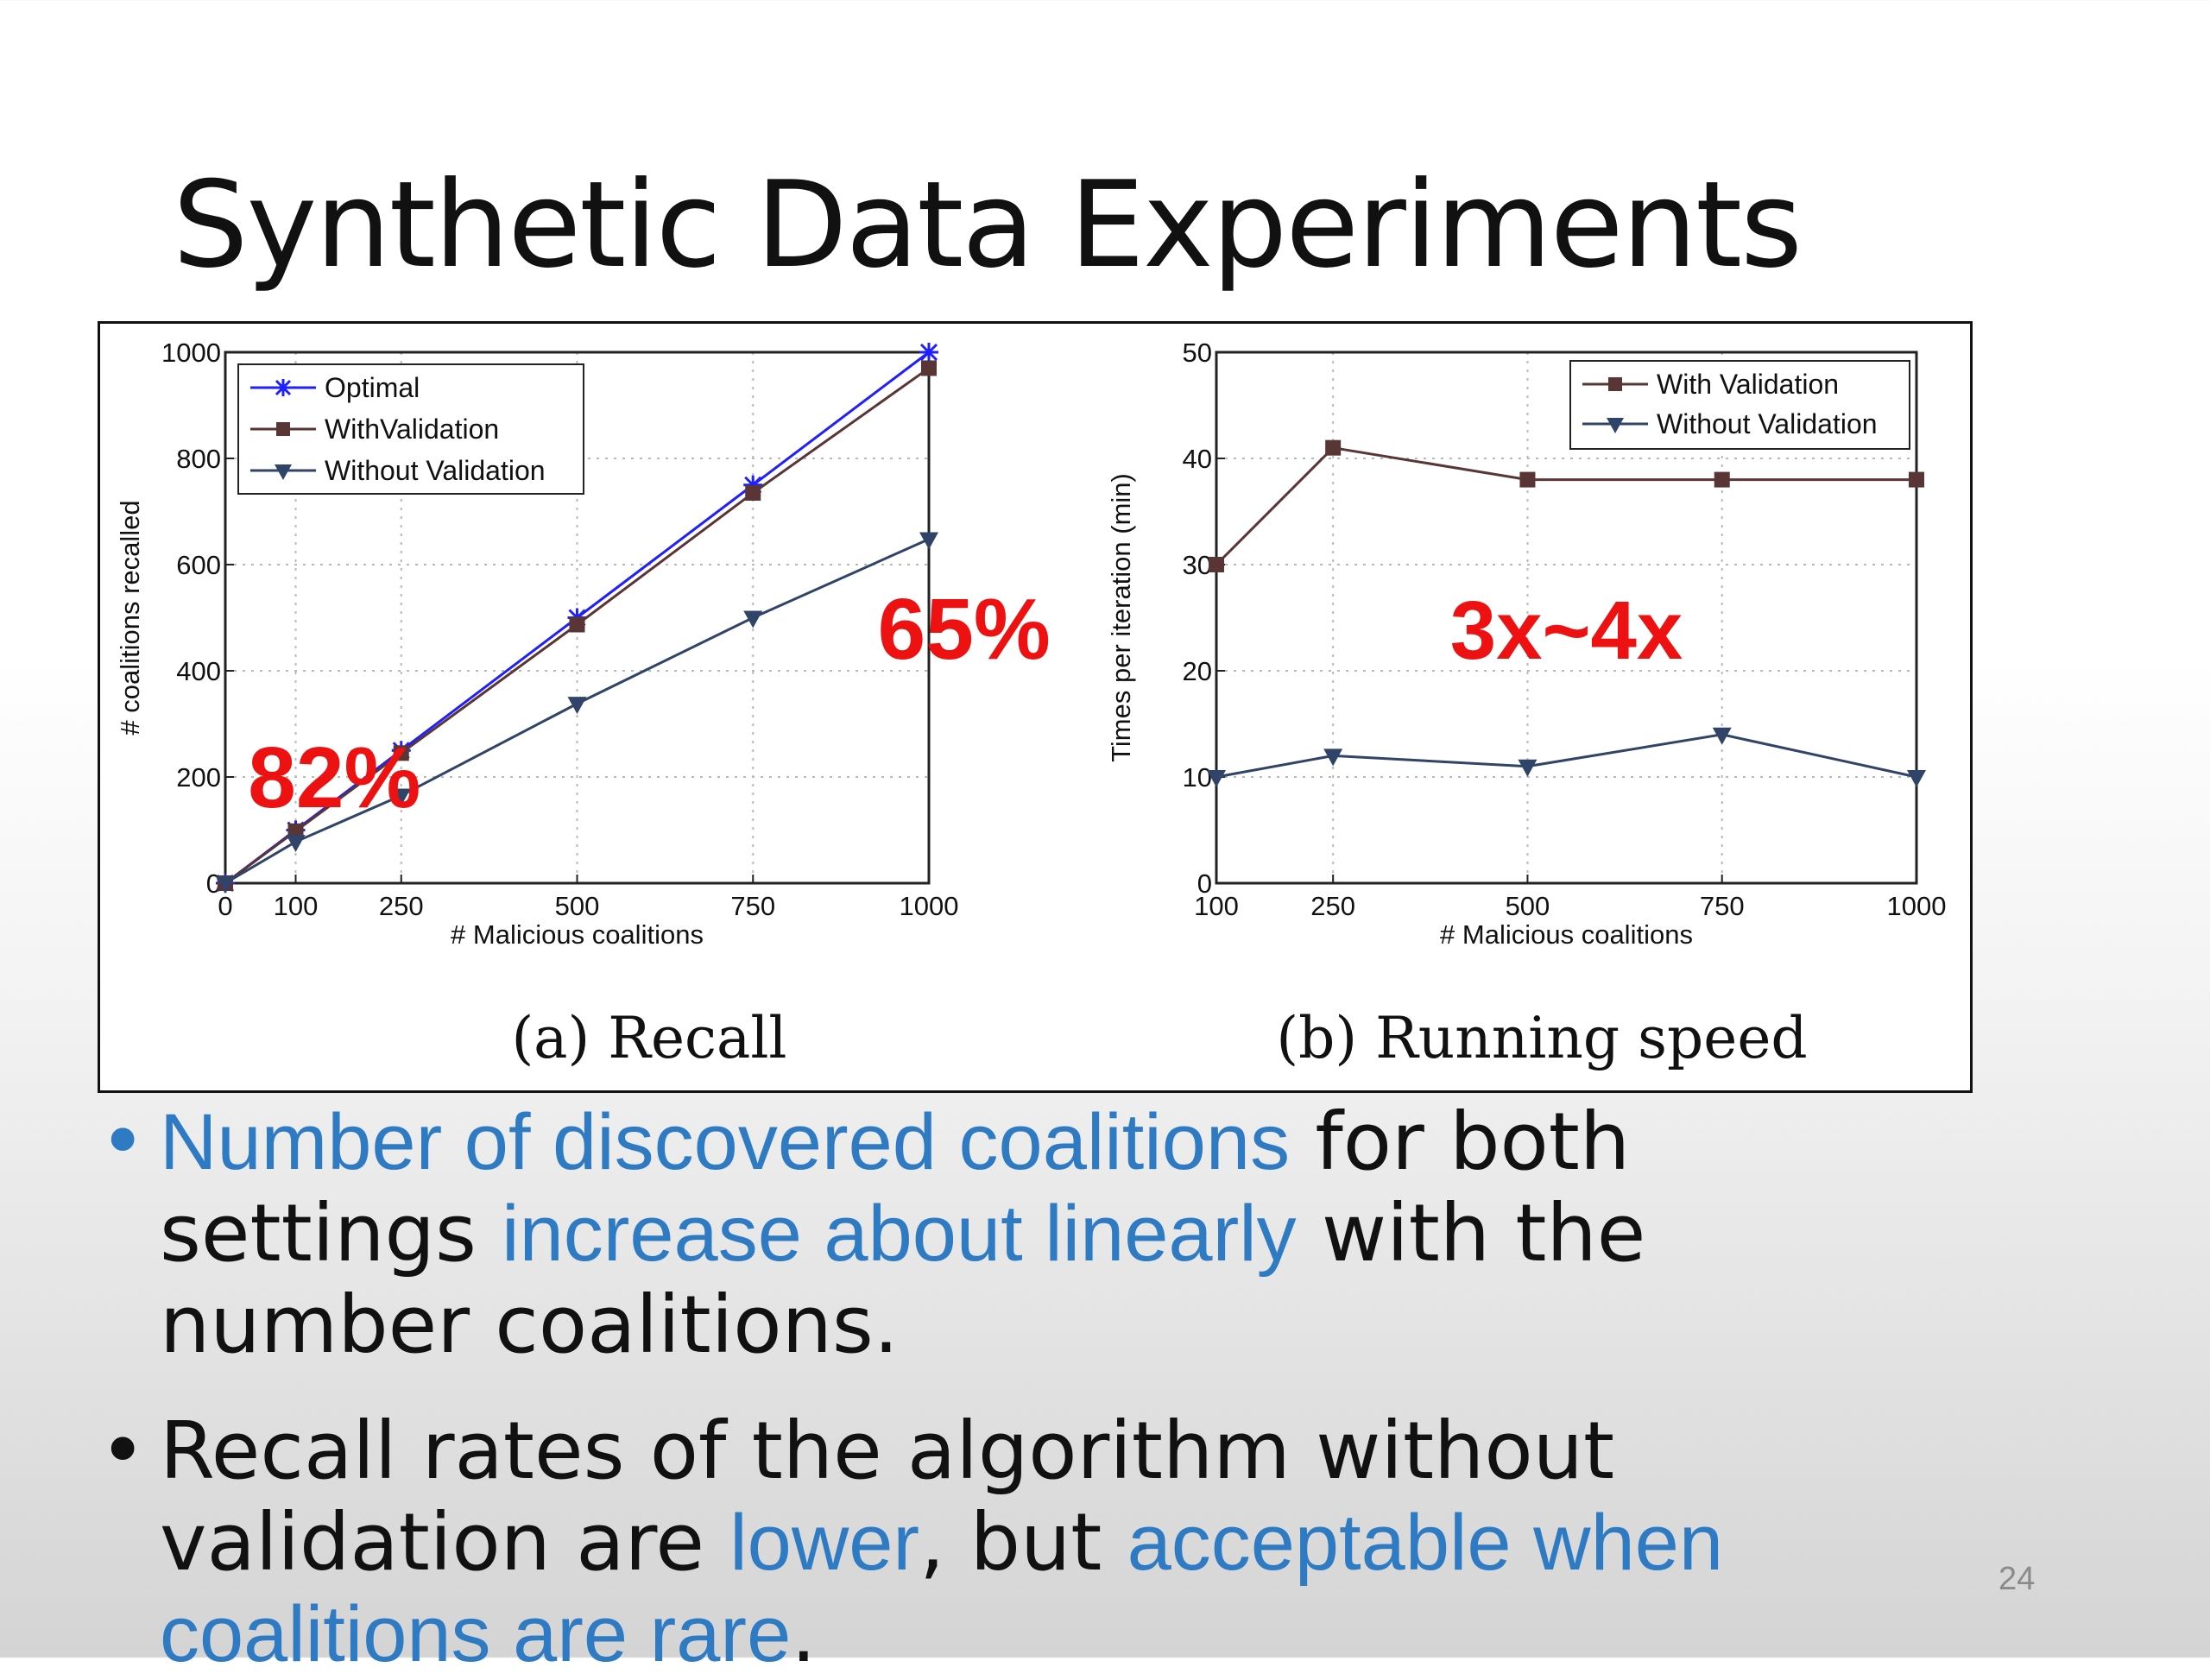 Image resolution: width=2210 pixels, height=1680 pixels. Describe the element at coordinates (1121, 617) in the screenshot. I see `y-axis-label: Times per iteration (min)` at that location.